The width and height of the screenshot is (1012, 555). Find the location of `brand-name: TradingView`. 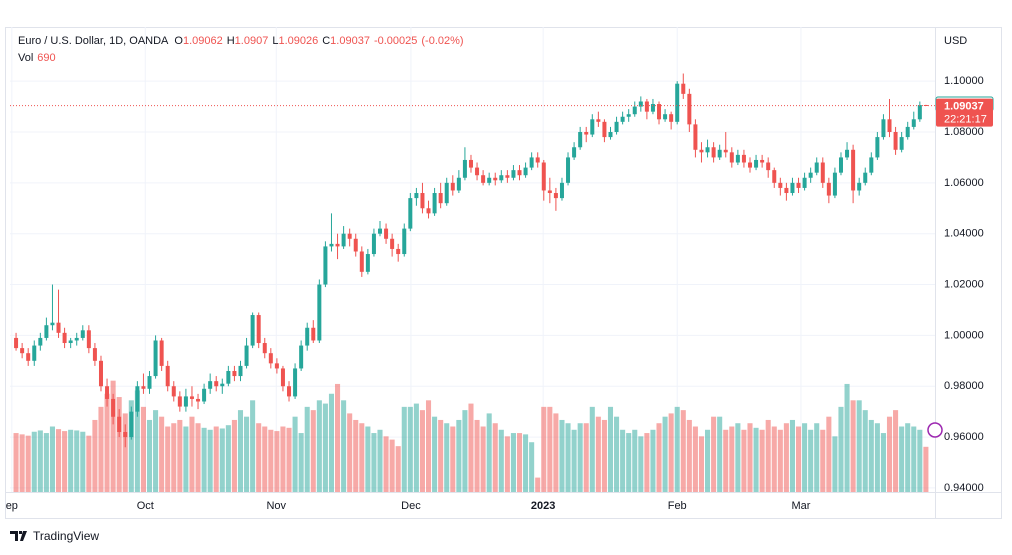

brand-name: TradingView is located at coordinates (66, 536).